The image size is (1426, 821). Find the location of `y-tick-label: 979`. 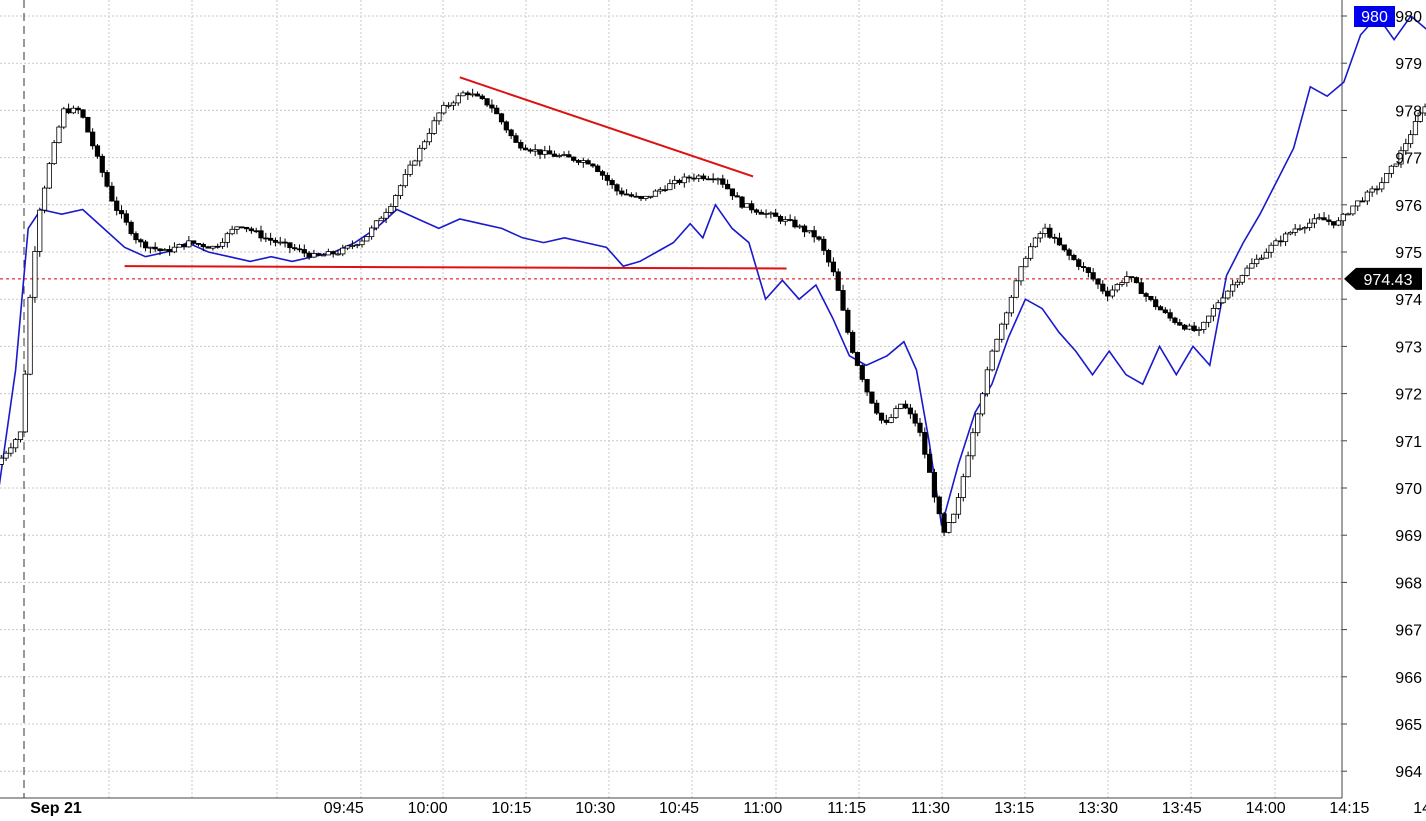

y-tick-label: 979 is located at coordinates (1408, 64).